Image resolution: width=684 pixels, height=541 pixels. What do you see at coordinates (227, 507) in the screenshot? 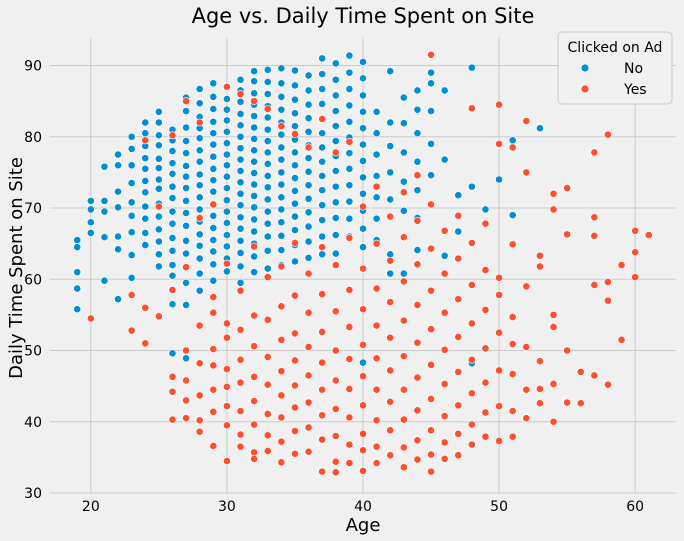
I see `x-tick-label: 30` at bounding box center [227, 507].